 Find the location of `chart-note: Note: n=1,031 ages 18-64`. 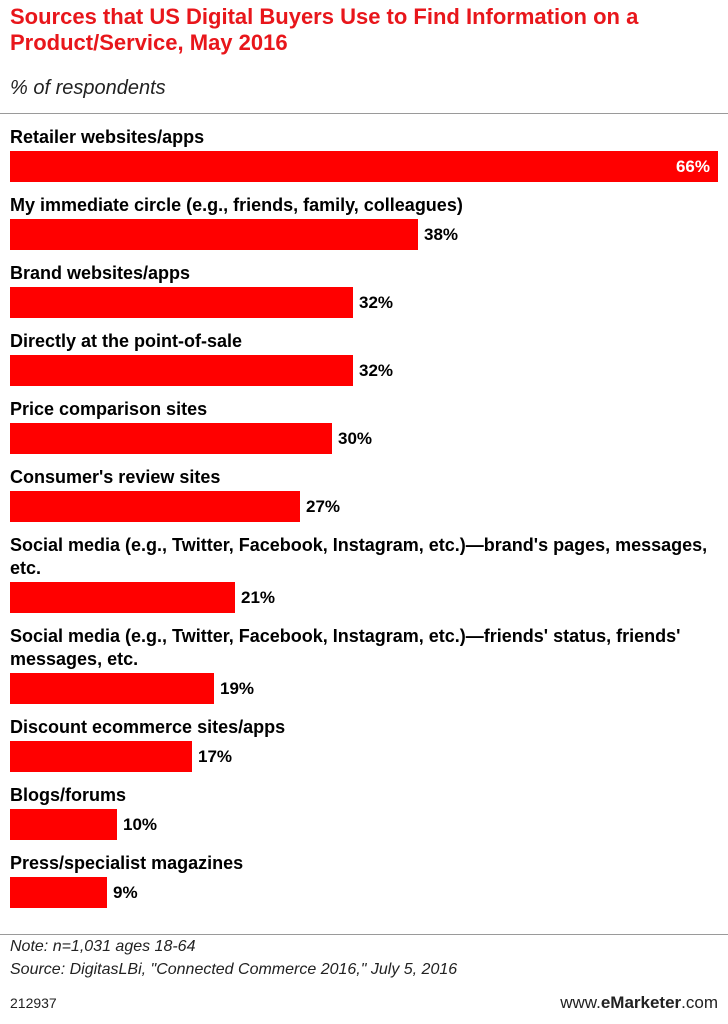

chart-note: Note: n=1,031 ages 18-64 is located at coordinates (103, 946).